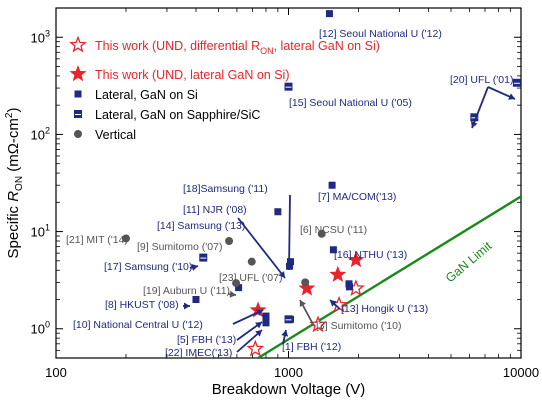  Describe the element at coordinates (40, 328) in the screenshot. I see `y-tick-label: 10⁰` at that location.